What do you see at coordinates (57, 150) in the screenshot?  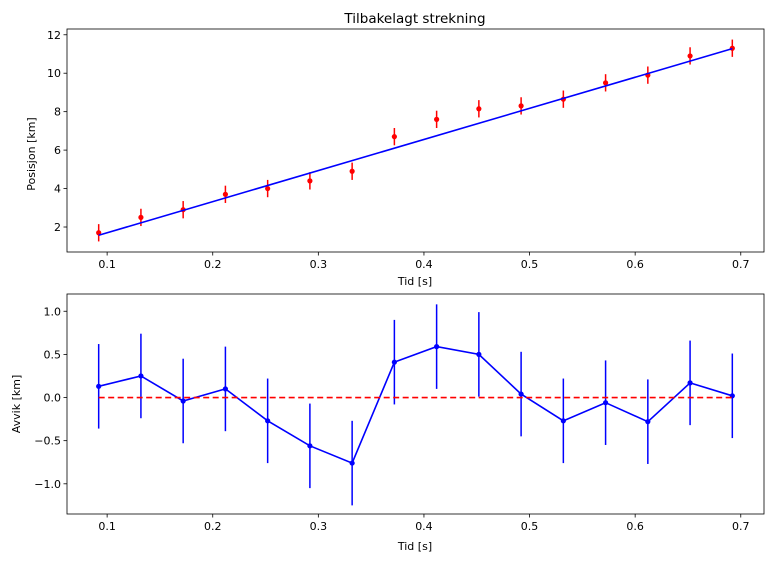 I see `top-y-tick-label: 6` at bounding box center [57, 150].